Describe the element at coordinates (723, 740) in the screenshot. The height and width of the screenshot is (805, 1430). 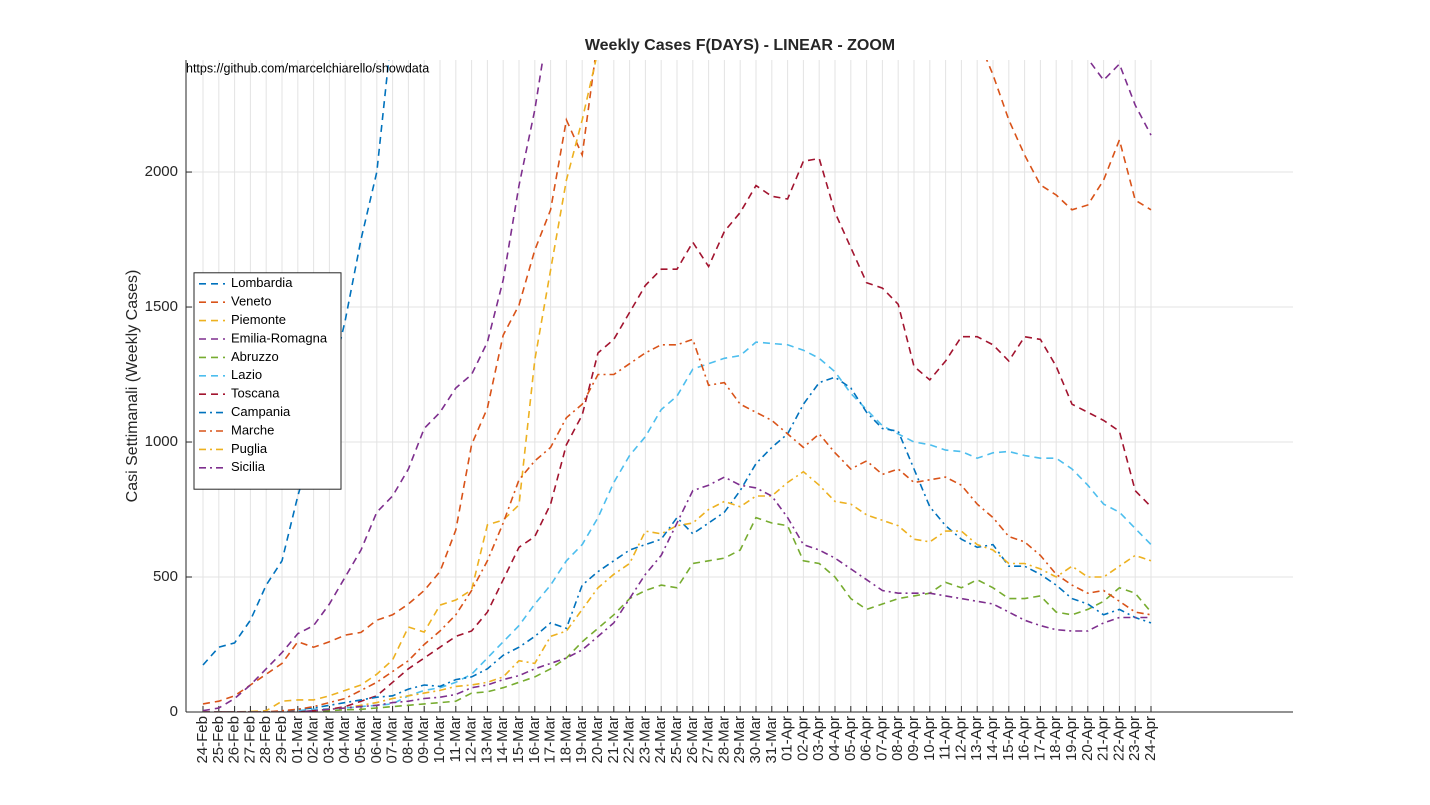
I see `x-tick-label: 28-Mar` at that location.